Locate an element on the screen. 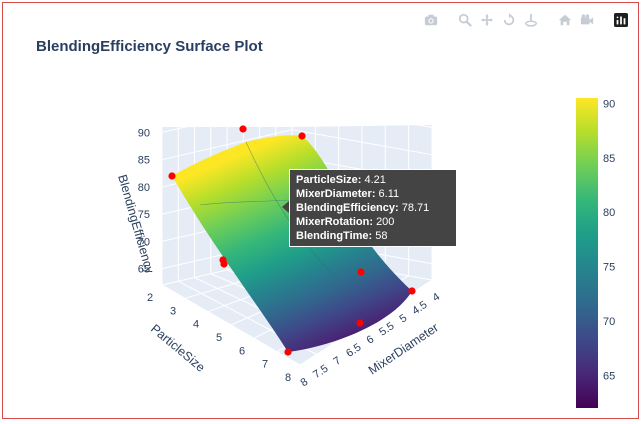 The height and width of the screenshot is (424, 643). z-tick-label: 70 is located at coordinates (144, 242).